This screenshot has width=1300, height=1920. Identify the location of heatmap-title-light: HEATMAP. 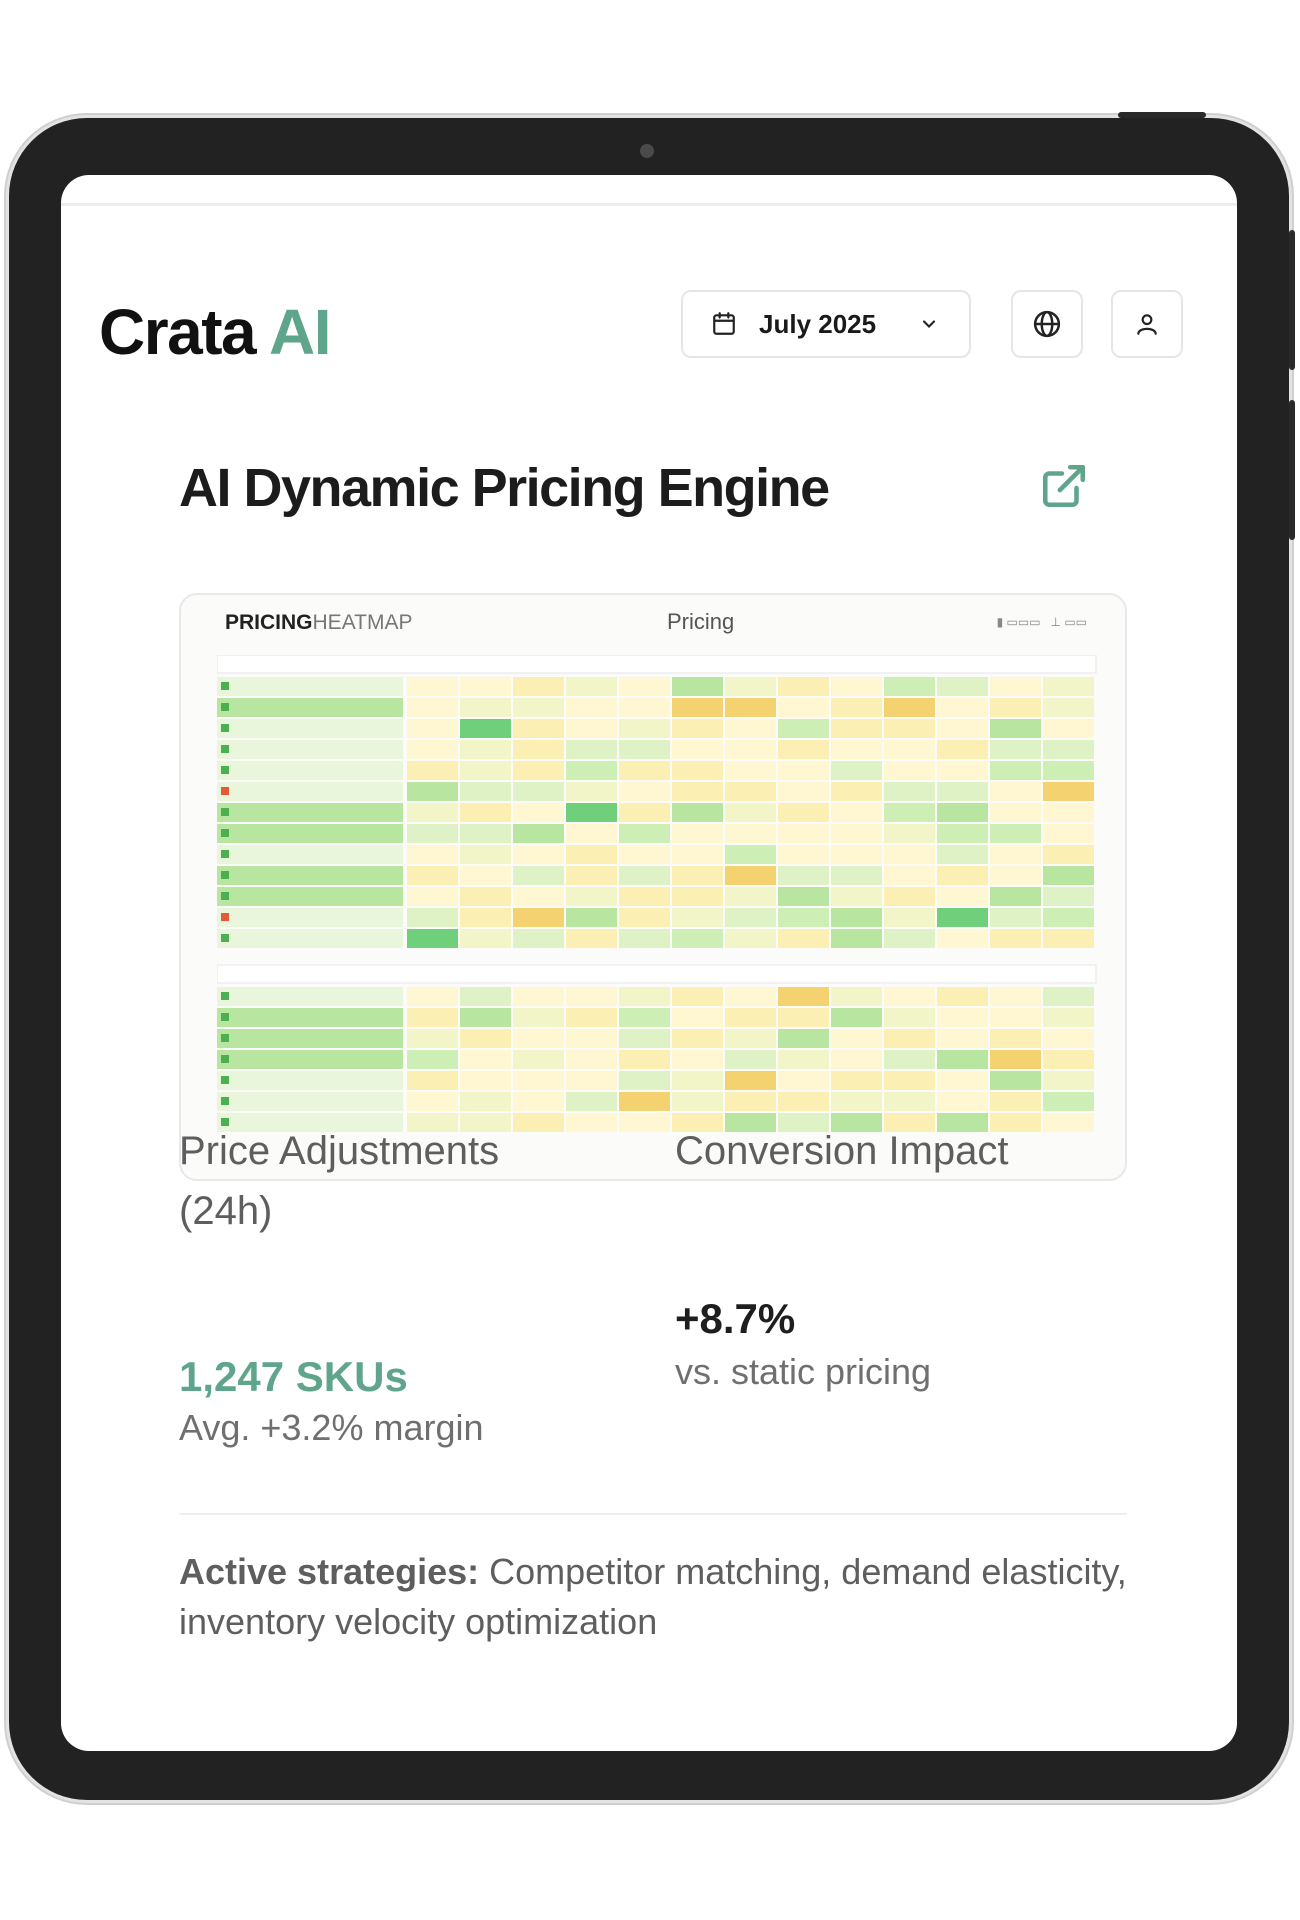
(362, 622).